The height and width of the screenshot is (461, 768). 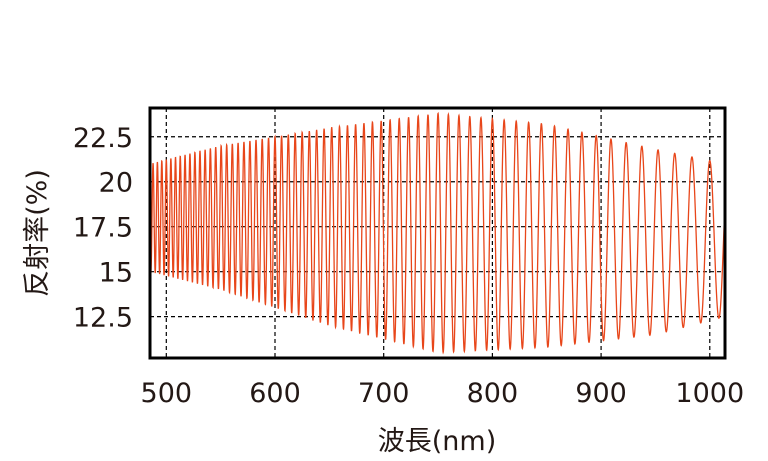 What do you see at coordinates (437, 441) in the screenshot?
I see `x-axis-label: 波長(nm)` at bounding box center [437, 441].